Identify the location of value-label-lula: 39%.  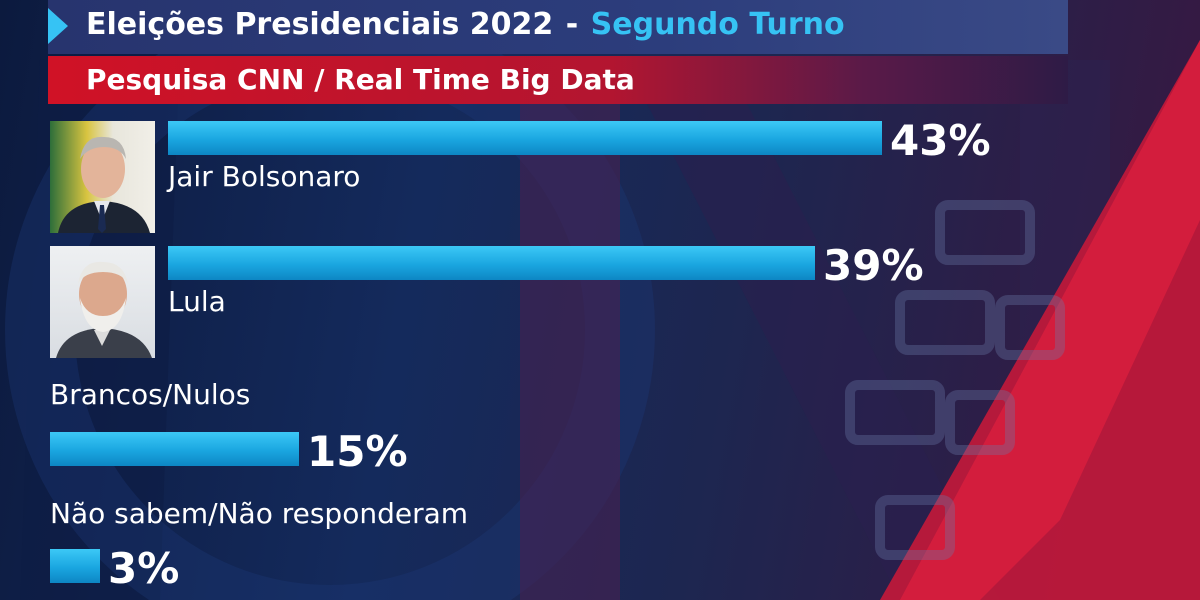
(873, 265).